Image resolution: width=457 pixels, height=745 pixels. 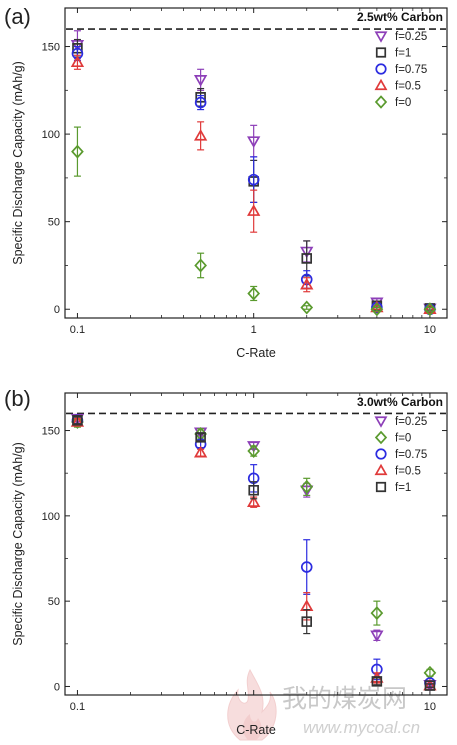 I want to click on panel-a-letter: (a), so click(x=17, y=16).